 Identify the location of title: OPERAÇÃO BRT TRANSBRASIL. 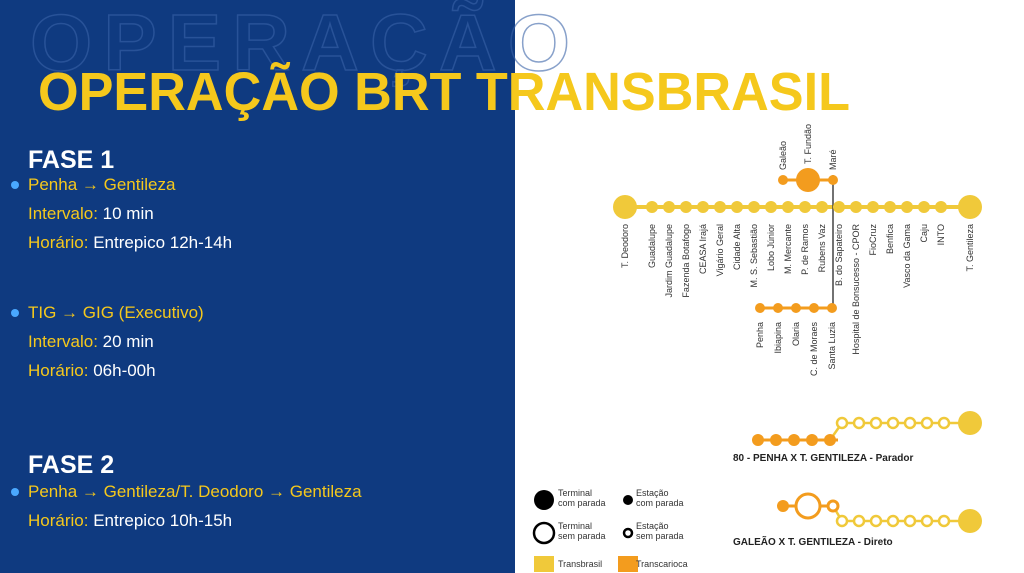
(444, 92).